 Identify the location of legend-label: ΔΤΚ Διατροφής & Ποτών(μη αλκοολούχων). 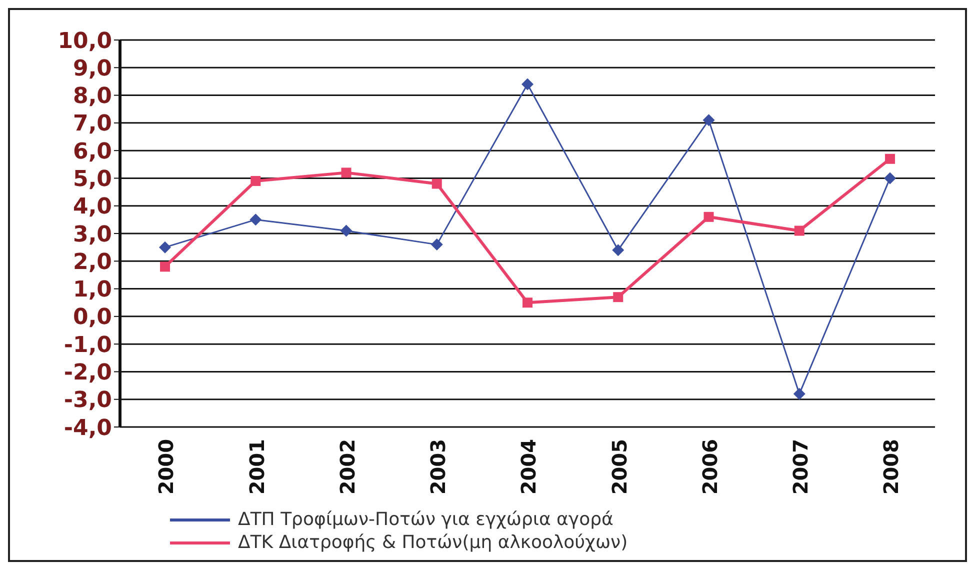
(433, 542).